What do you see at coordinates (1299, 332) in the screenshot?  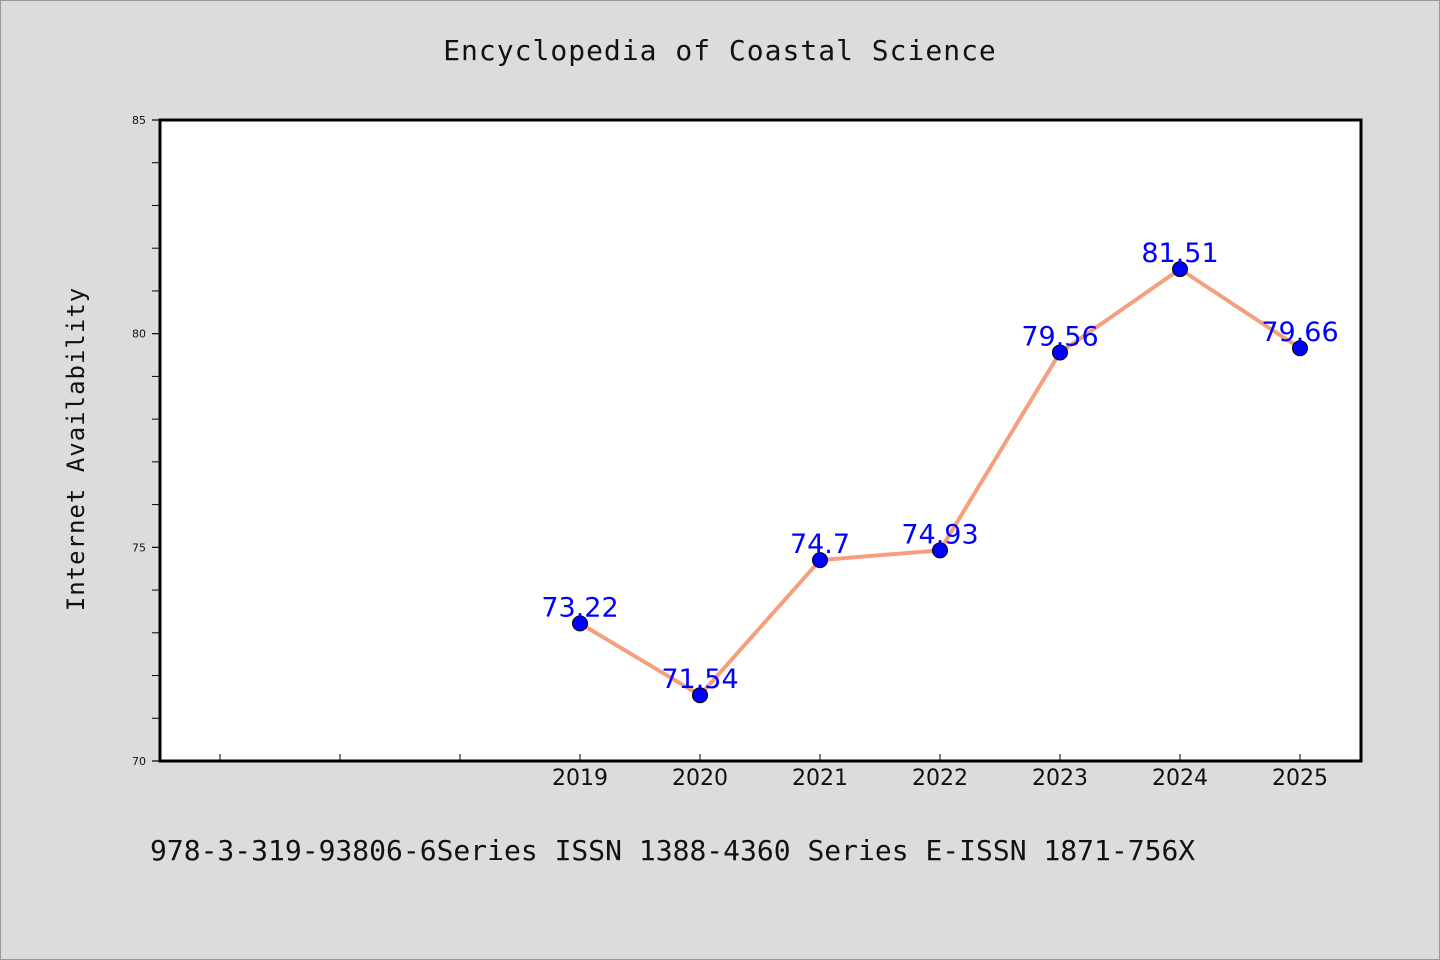 I see `data-label: 79.66` at bounding box center [1299, 332].